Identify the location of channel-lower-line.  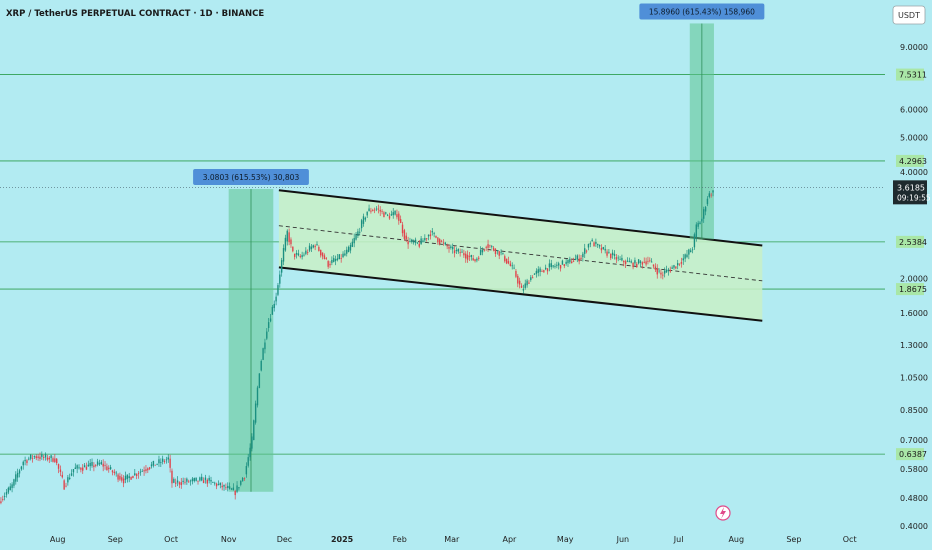
(520, 294).